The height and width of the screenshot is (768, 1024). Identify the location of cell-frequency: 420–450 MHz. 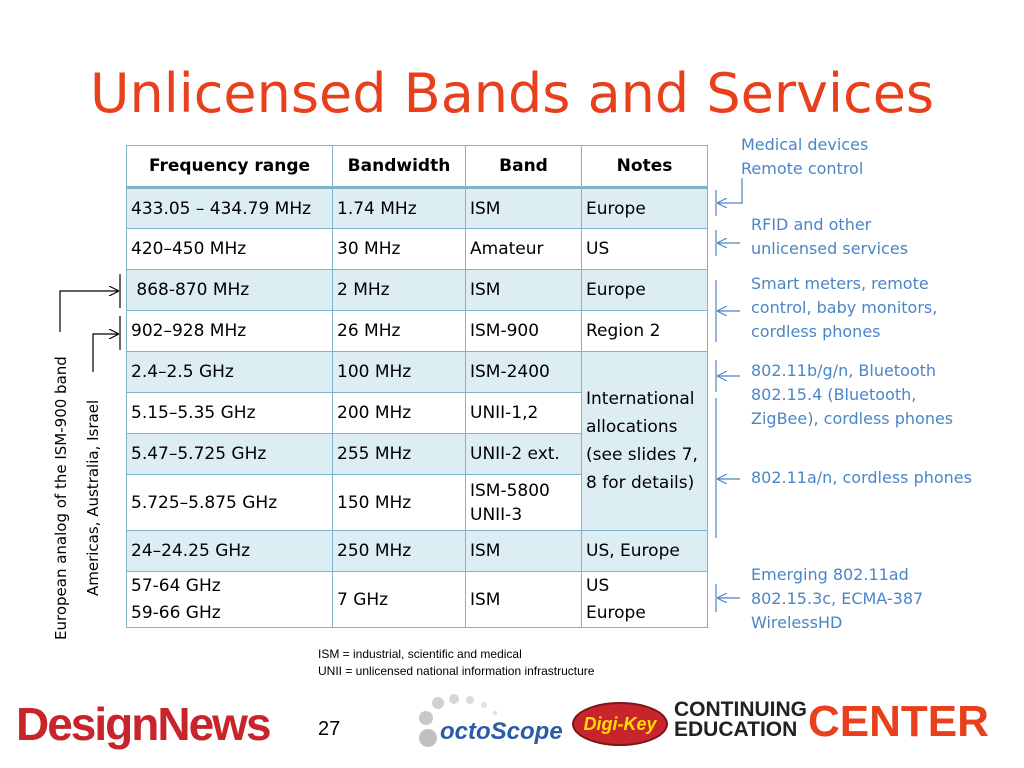
(229, 249).